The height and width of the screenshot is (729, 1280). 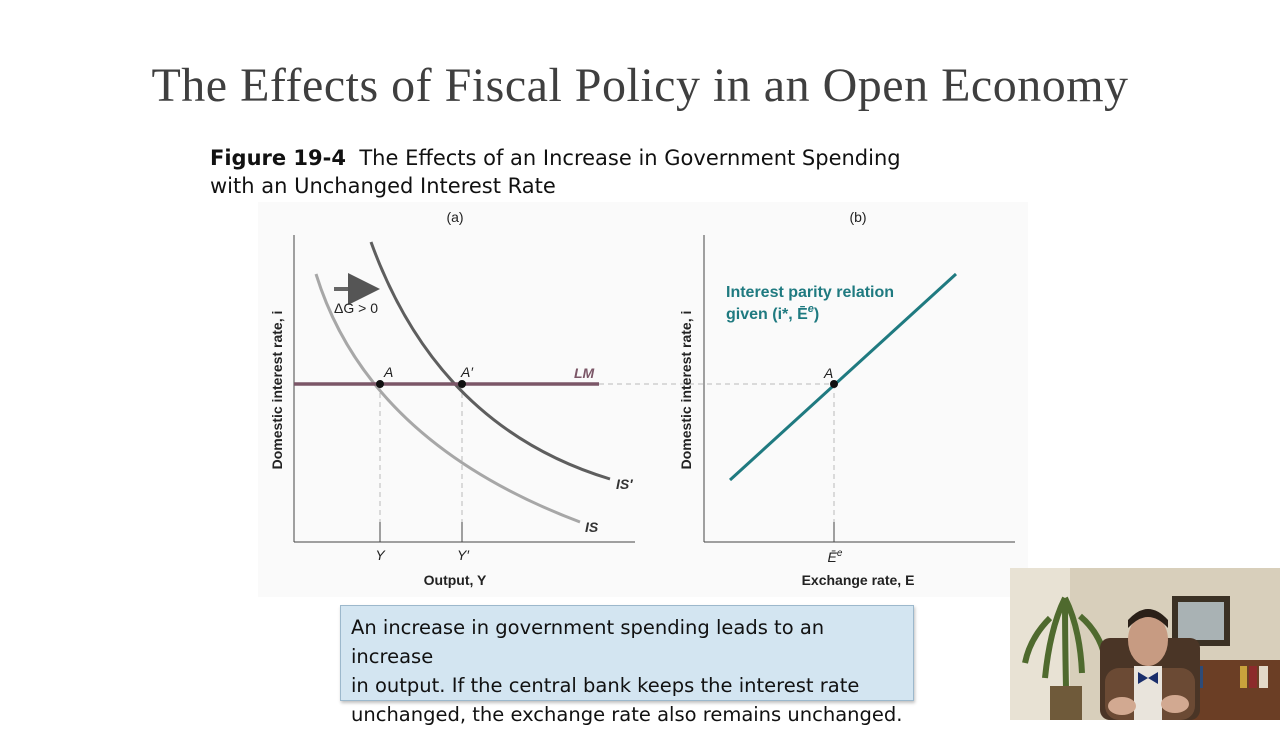 I want to click on parity-label-line2: given (i*, Ēe), so click(x=772, y=313).